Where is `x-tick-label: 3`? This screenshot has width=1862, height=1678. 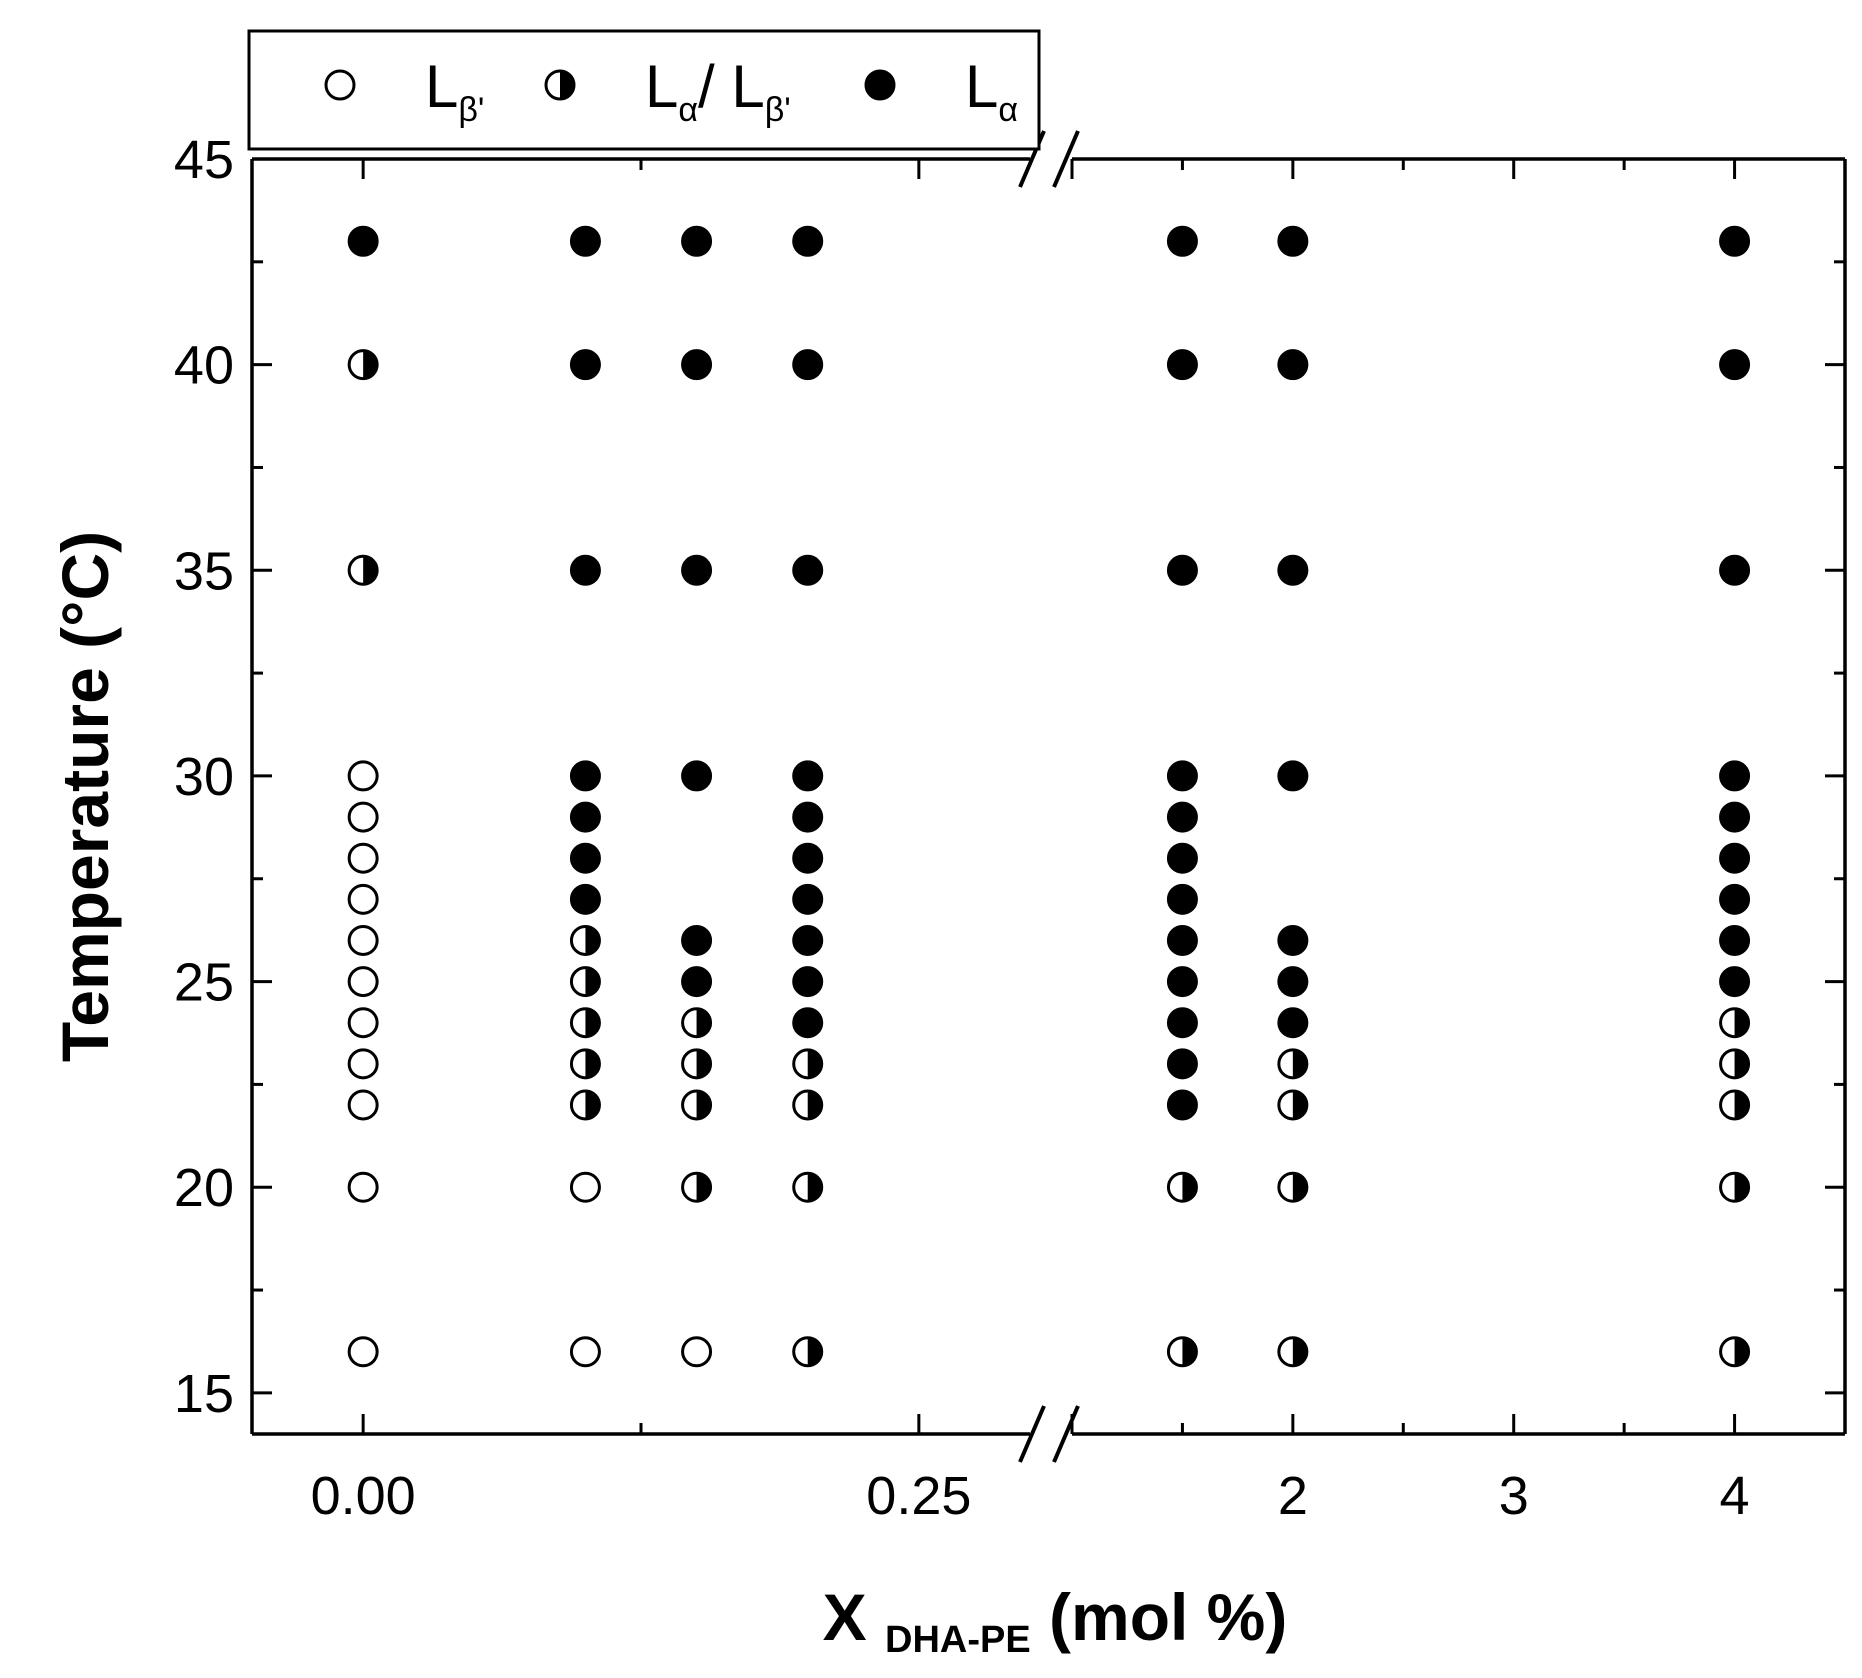
x-tick-label: 3 is located at coordinates (1514, 1496).